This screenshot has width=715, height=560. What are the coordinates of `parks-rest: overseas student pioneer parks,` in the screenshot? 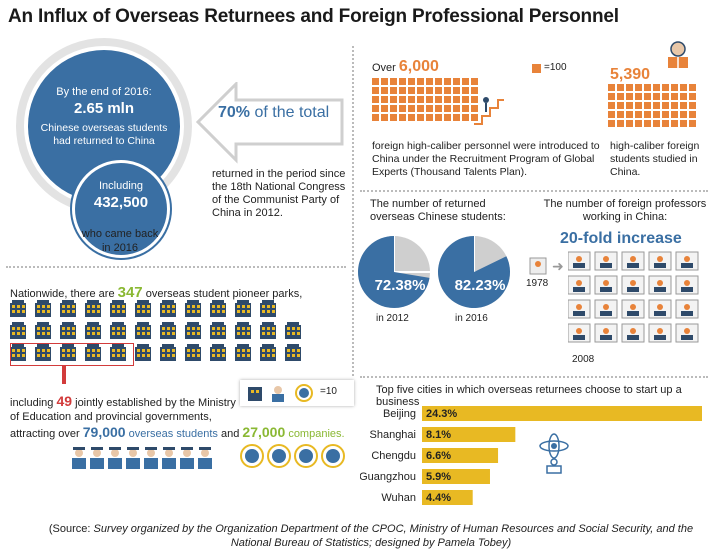 It's located at (224, 294).